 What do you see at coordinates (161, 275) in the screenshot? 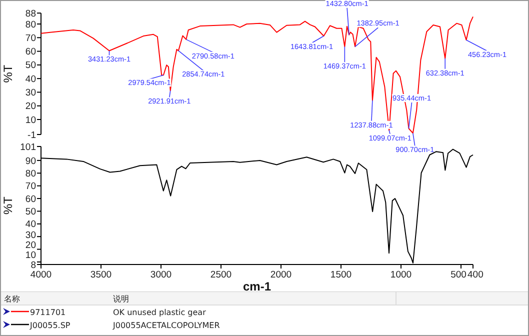
I see `x-tick-label: 3000` at bounding box center [161, 275].